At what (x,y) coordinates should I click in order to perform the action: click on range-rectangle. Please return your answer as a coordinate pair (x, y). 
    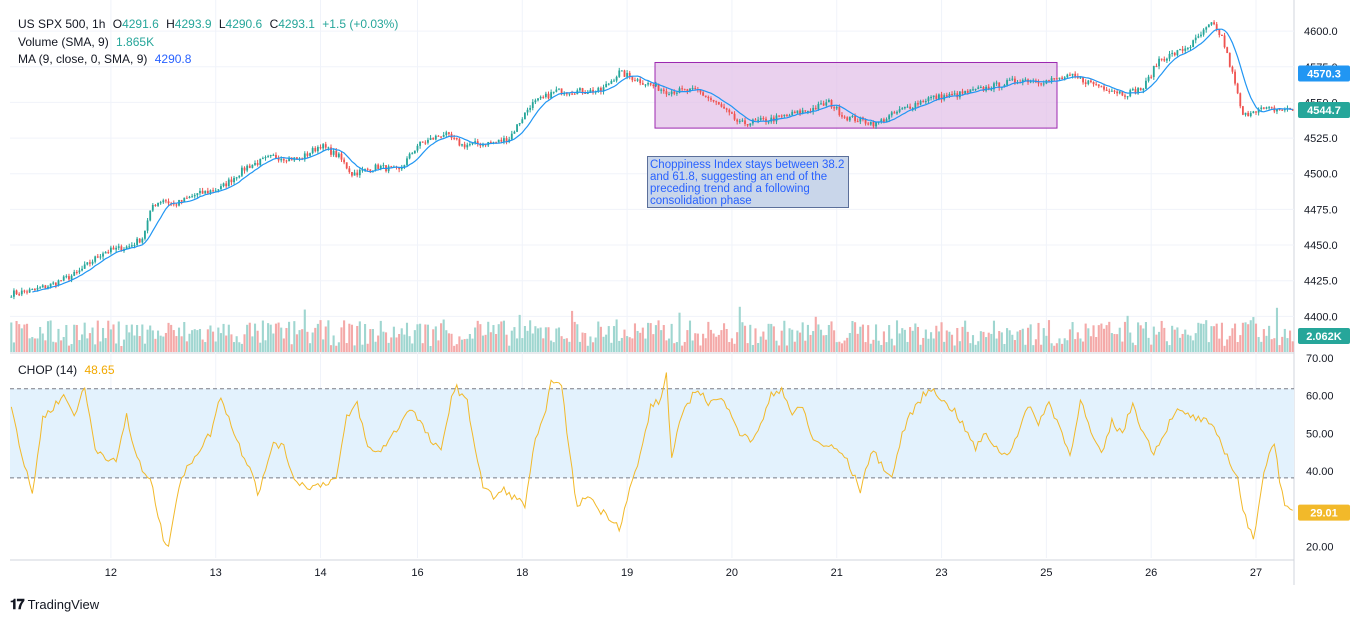
    Looking at the image, I should click on (856, 95).